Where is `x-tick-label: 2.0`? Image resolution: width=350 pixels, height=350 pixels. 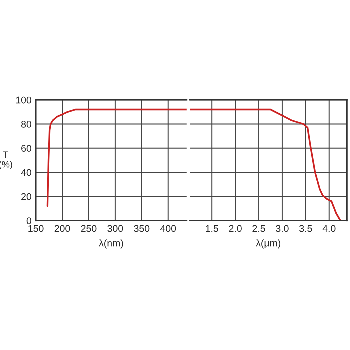
x-tick-label: 2.0 is located at coordinates (235, 228).